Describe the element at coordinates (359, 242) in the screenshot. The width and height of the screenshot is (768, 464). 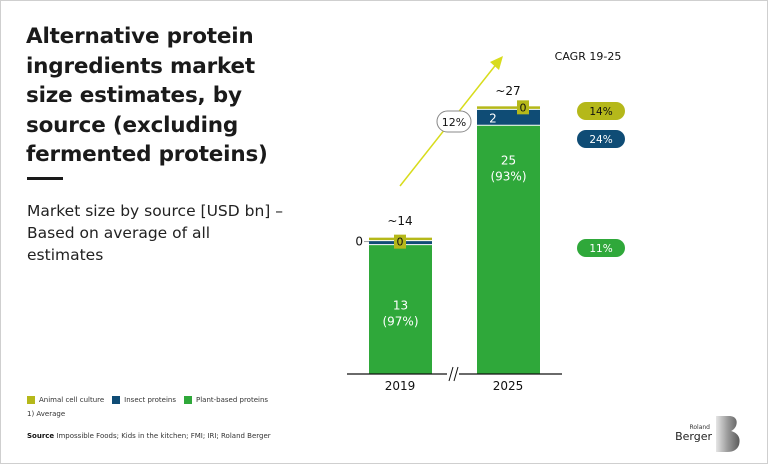
I see `bar-value-label-insect-2019: 0` at that location.